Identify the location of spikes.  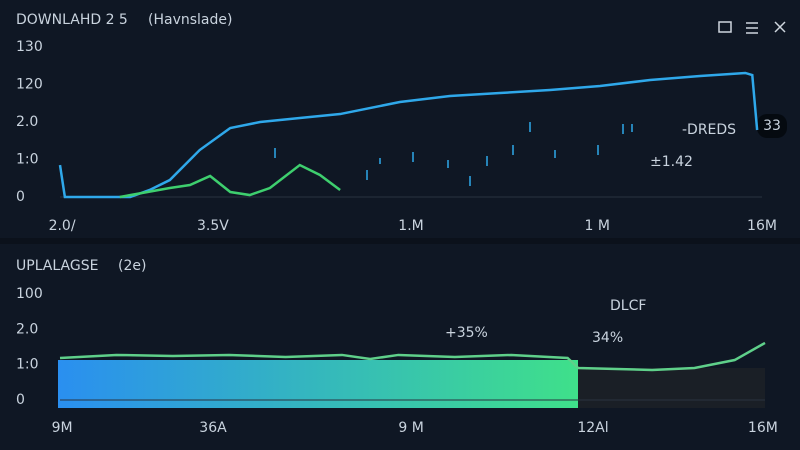
(453, 154).